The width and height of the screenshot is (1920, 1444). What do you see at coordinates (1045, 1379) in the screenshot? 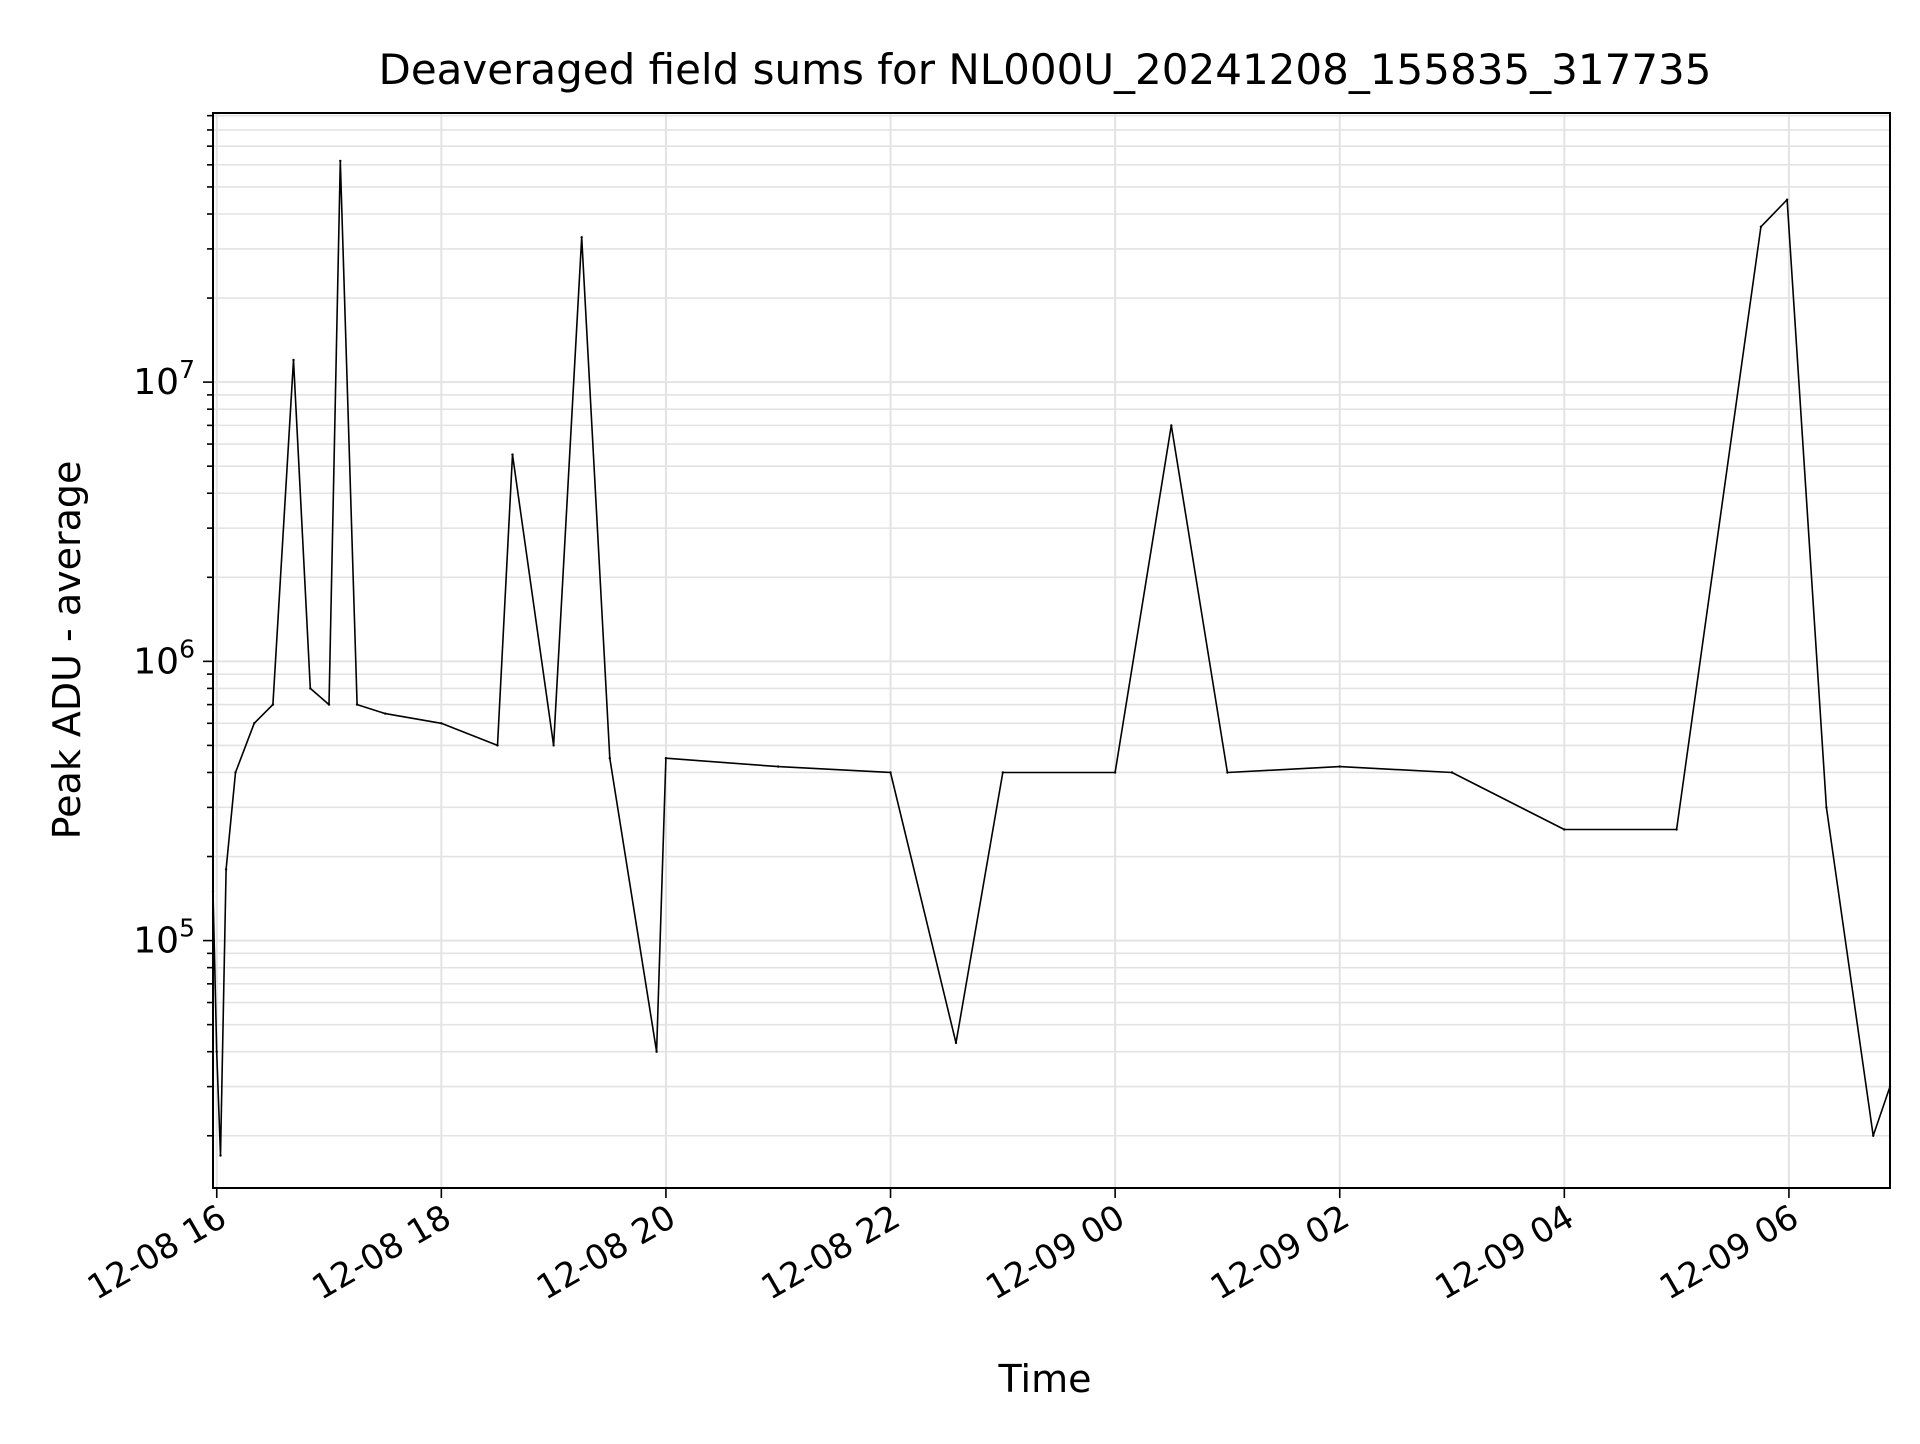
I see `x-axis-label: Time` at bounding box center [1045, 1379].